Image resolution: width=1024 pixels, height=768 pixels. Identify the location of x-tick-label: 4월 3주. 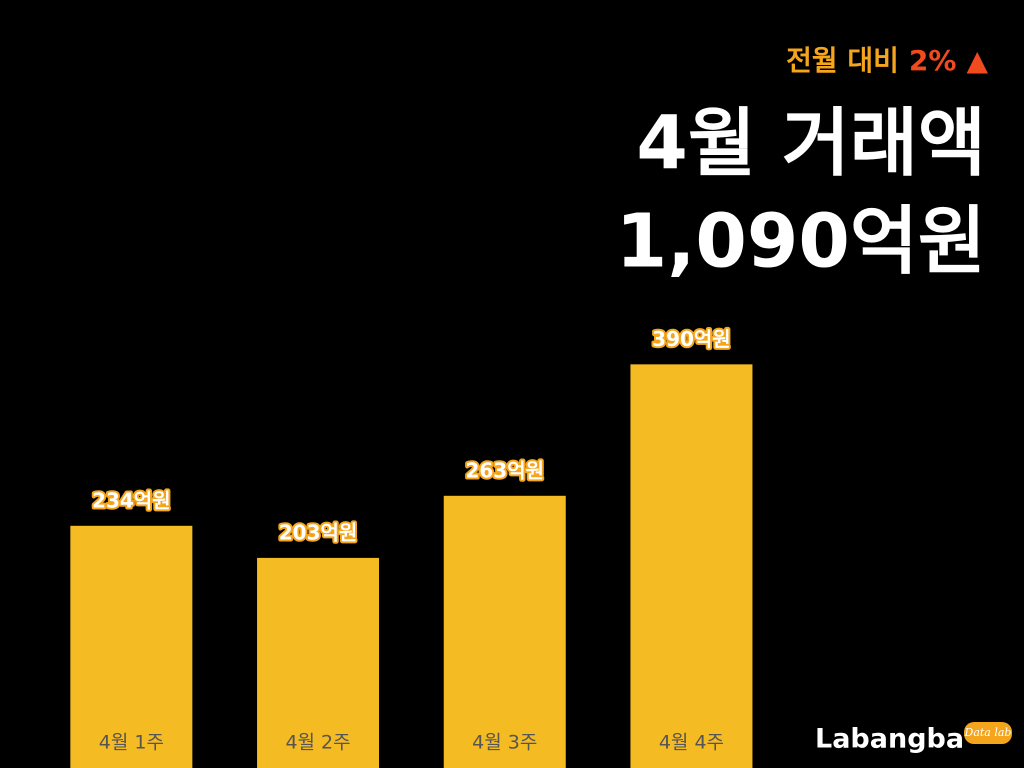
(504, 743).